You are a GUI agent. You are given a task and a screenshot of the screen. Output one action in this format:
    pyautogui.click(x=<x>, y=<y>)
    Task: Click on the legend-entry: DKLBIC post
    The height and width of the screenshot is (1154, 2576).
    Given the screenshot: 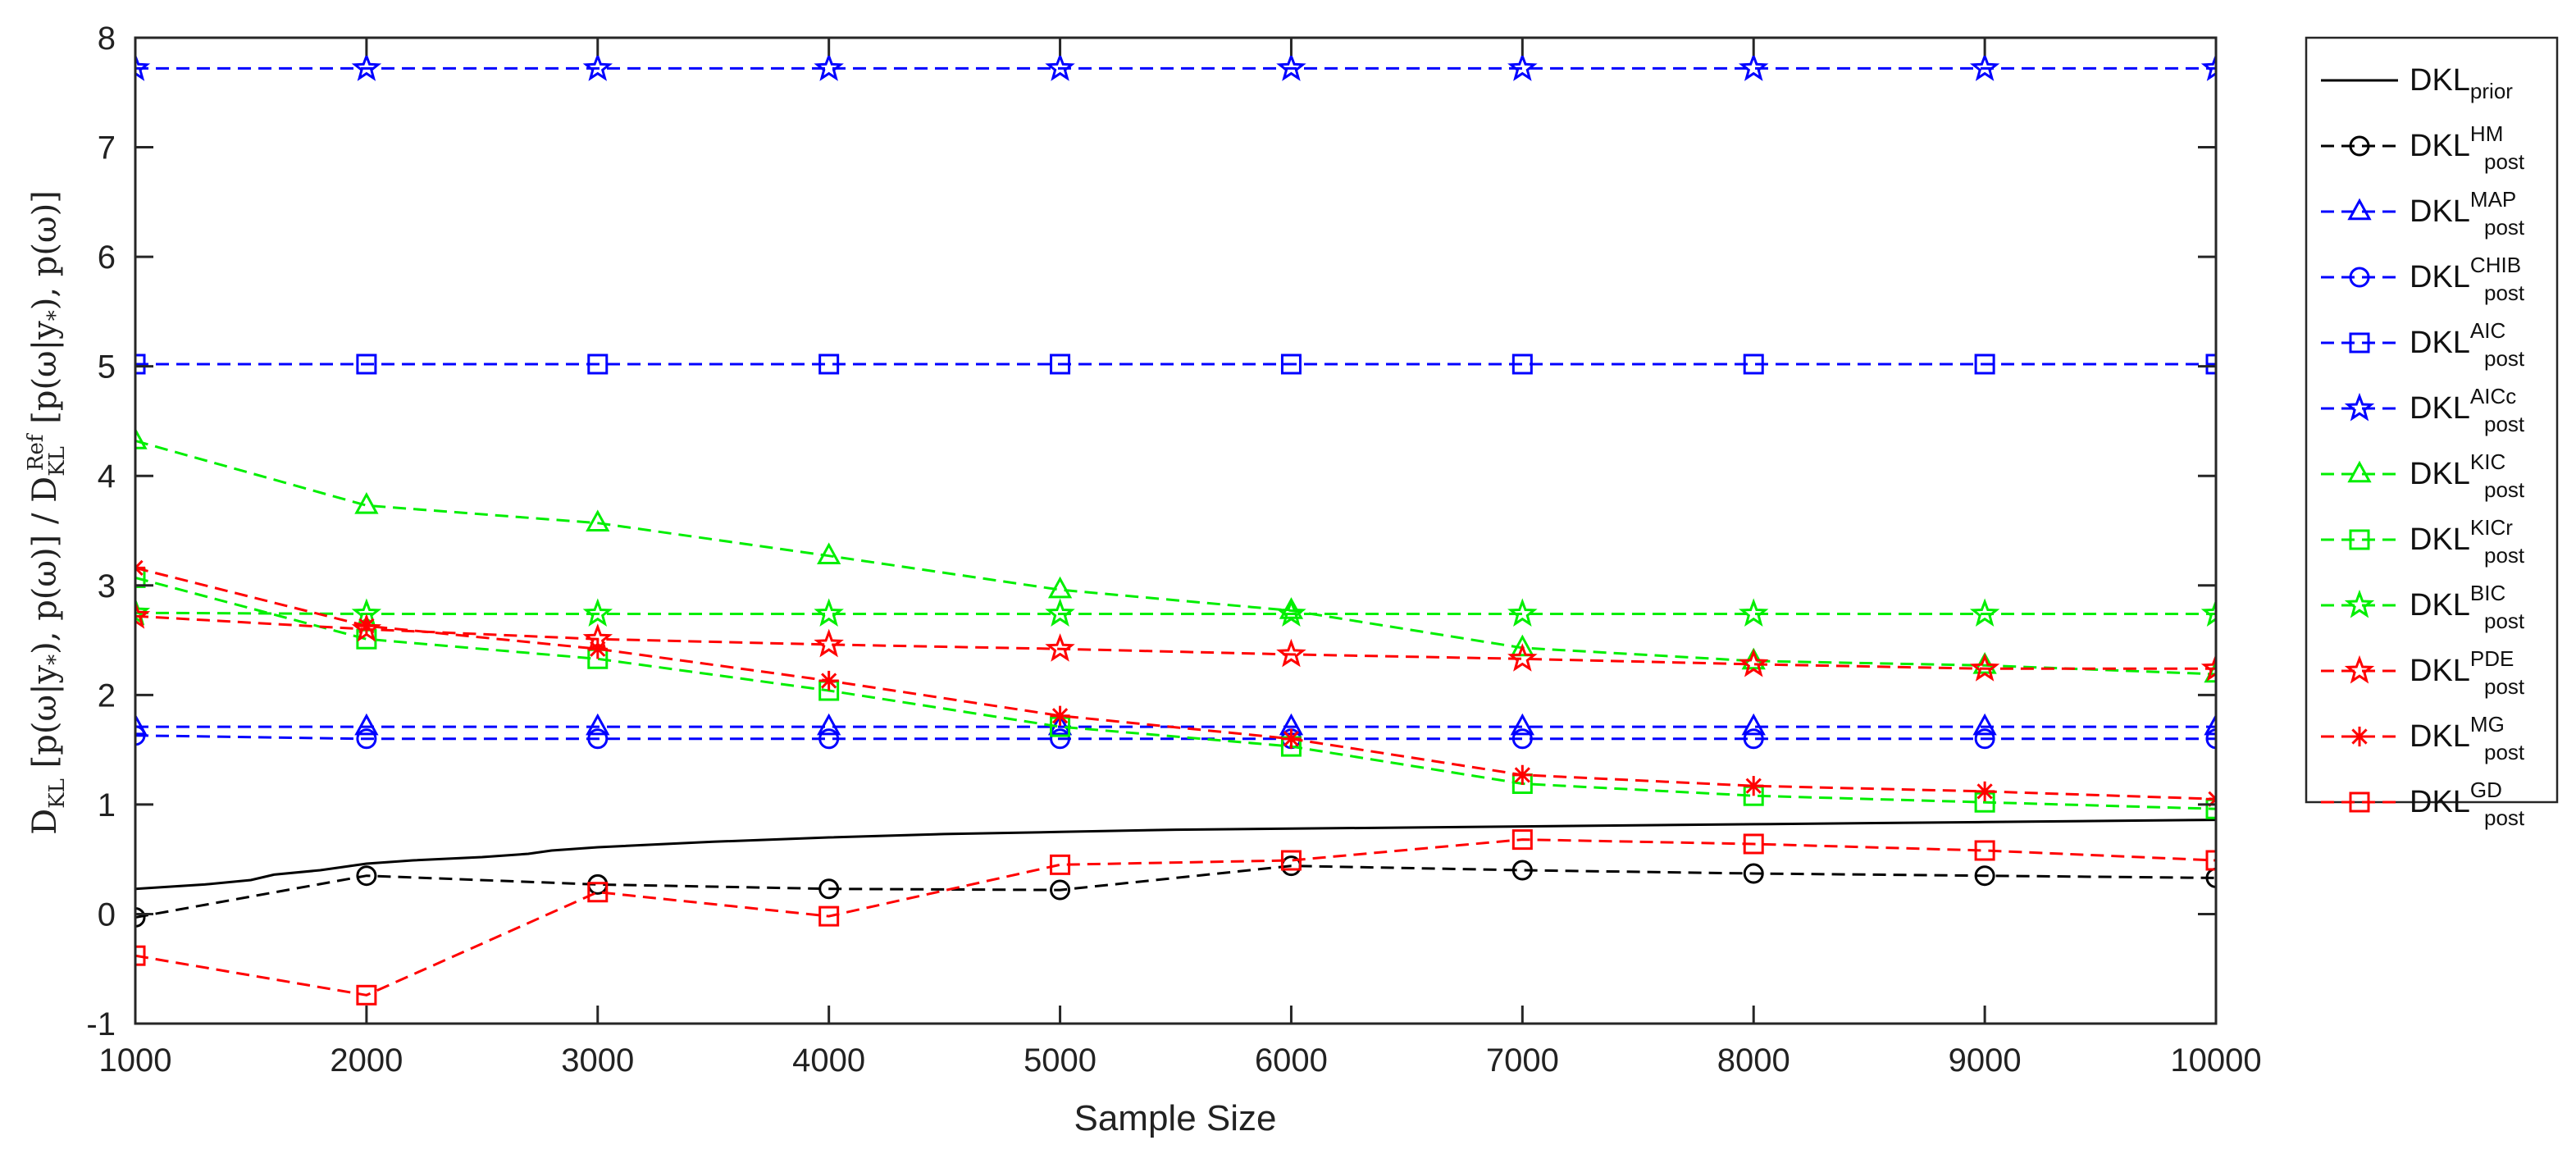 What is the action you would take?
    pyautogui.click(x=2423, y=607)
    